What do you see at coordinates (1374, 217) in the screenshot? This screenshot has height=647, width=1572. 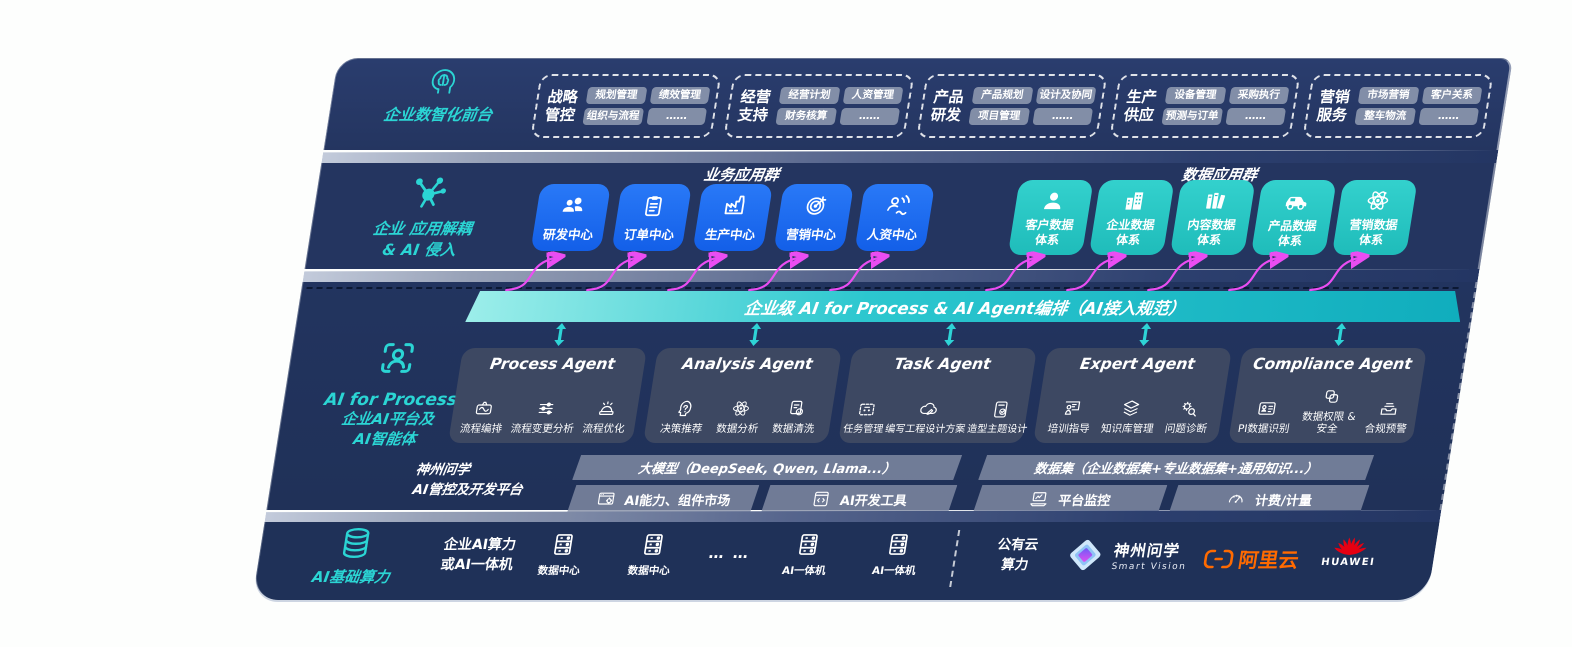 I see `system-marketing-data: 营销数据 体系` at bounding box center [1374, 217].